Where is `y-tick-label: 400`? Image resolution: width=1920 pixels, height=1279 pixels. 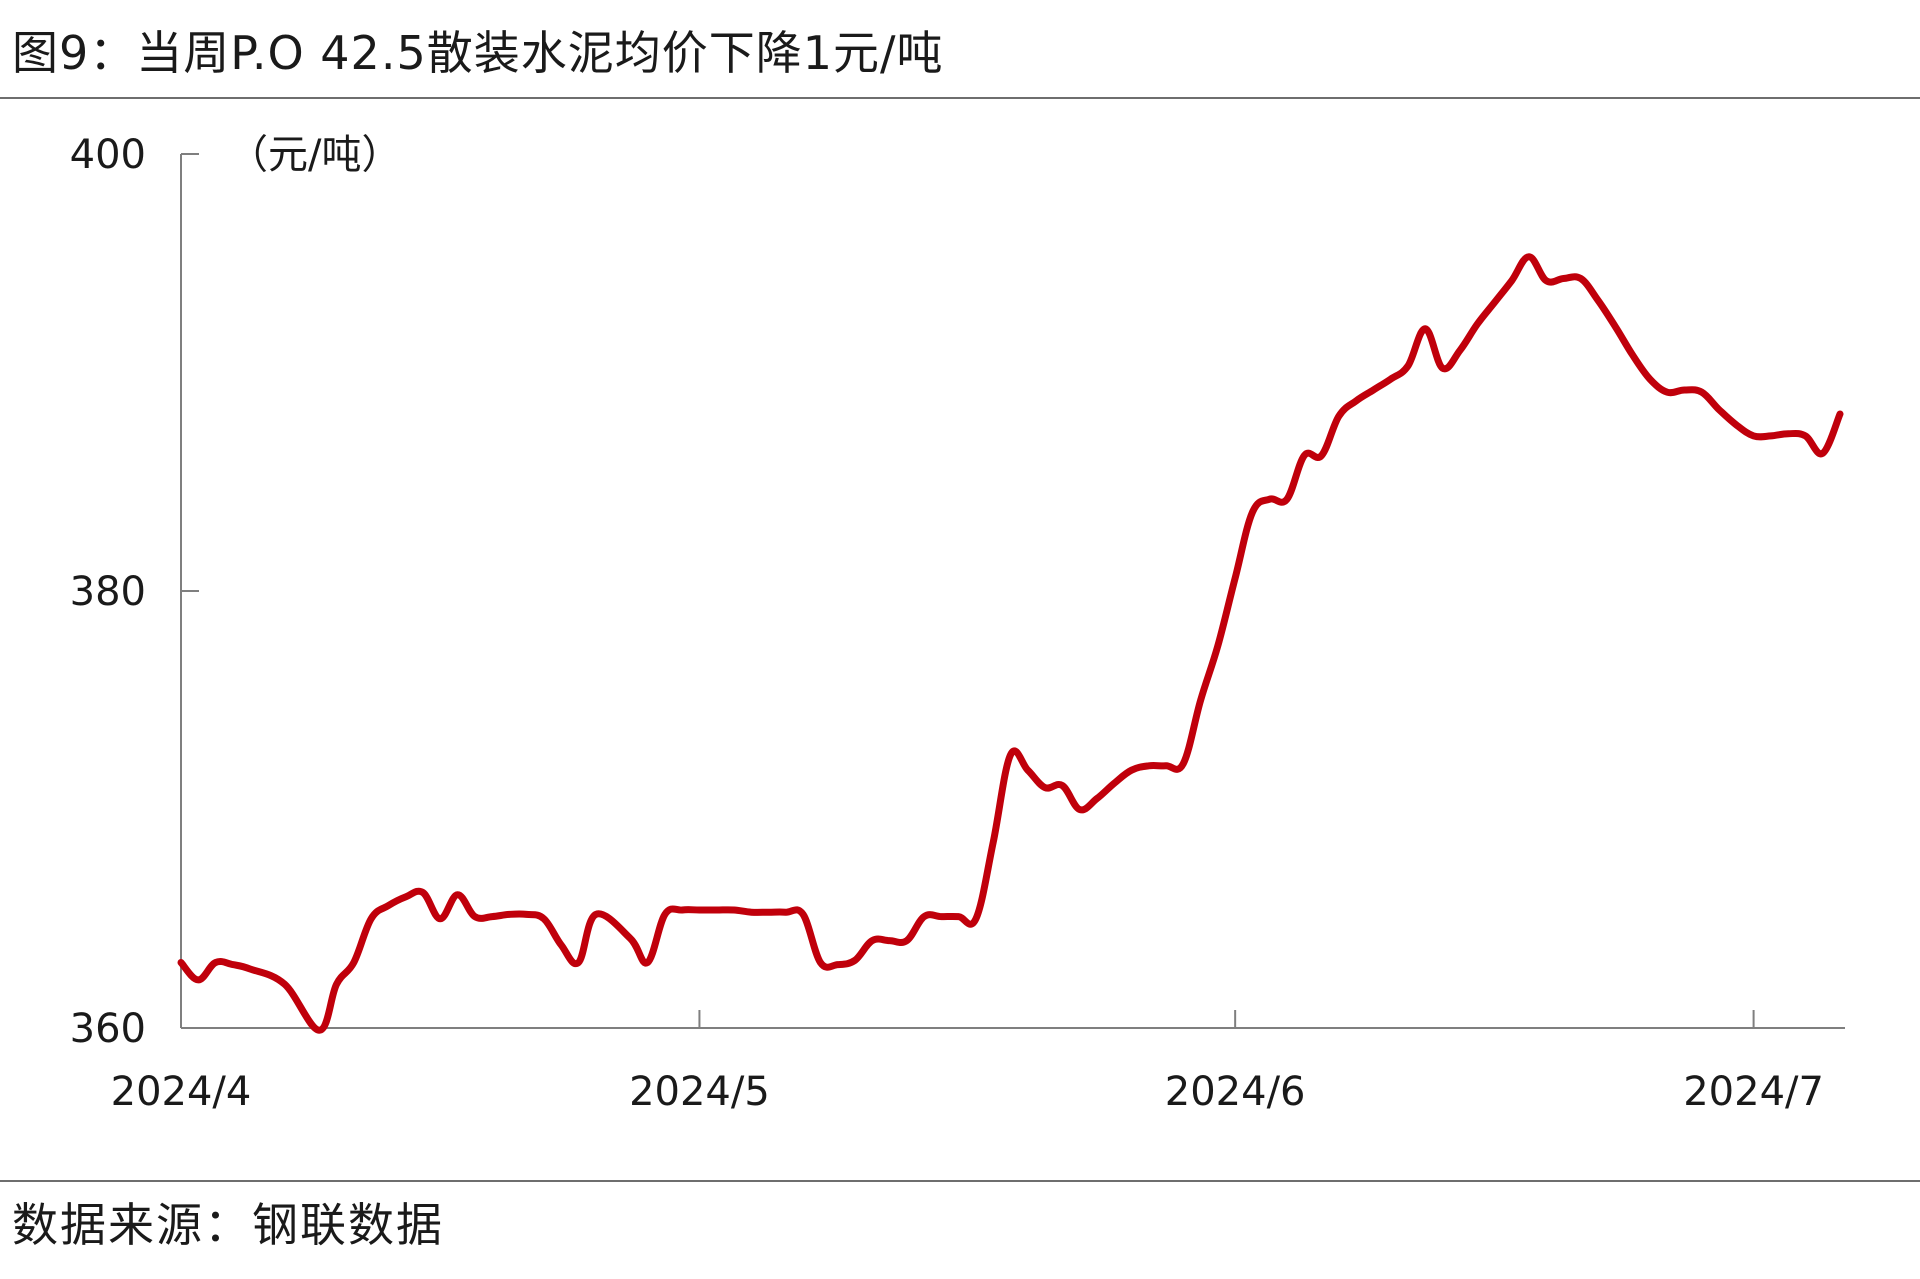
y-tick-label: 400 is located at coordinates (108, 155).